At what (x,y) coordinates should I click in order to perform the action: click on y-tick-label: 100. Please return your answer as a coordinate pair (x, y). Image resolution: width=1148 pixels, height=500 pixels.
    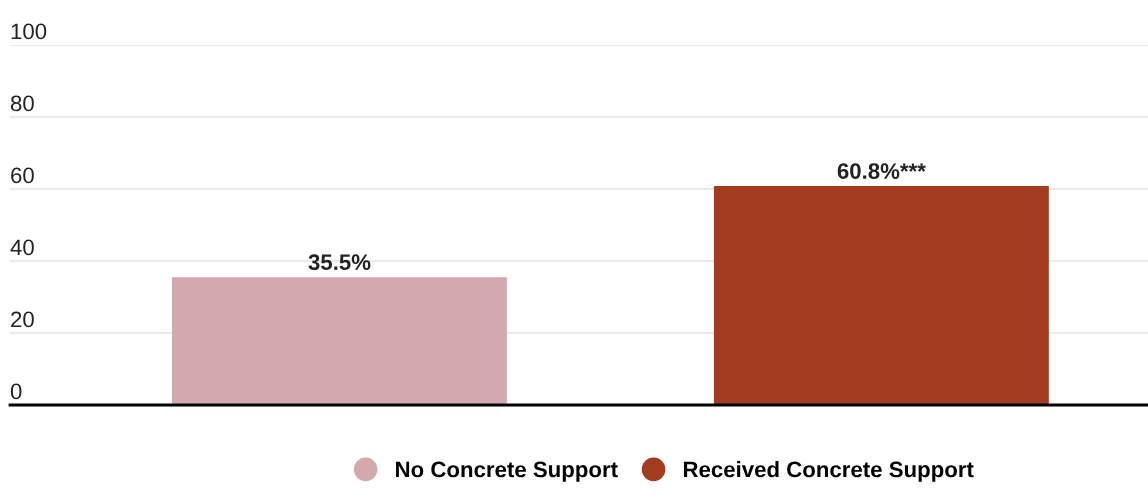
    Looking at the image, I should click on (29, 31).